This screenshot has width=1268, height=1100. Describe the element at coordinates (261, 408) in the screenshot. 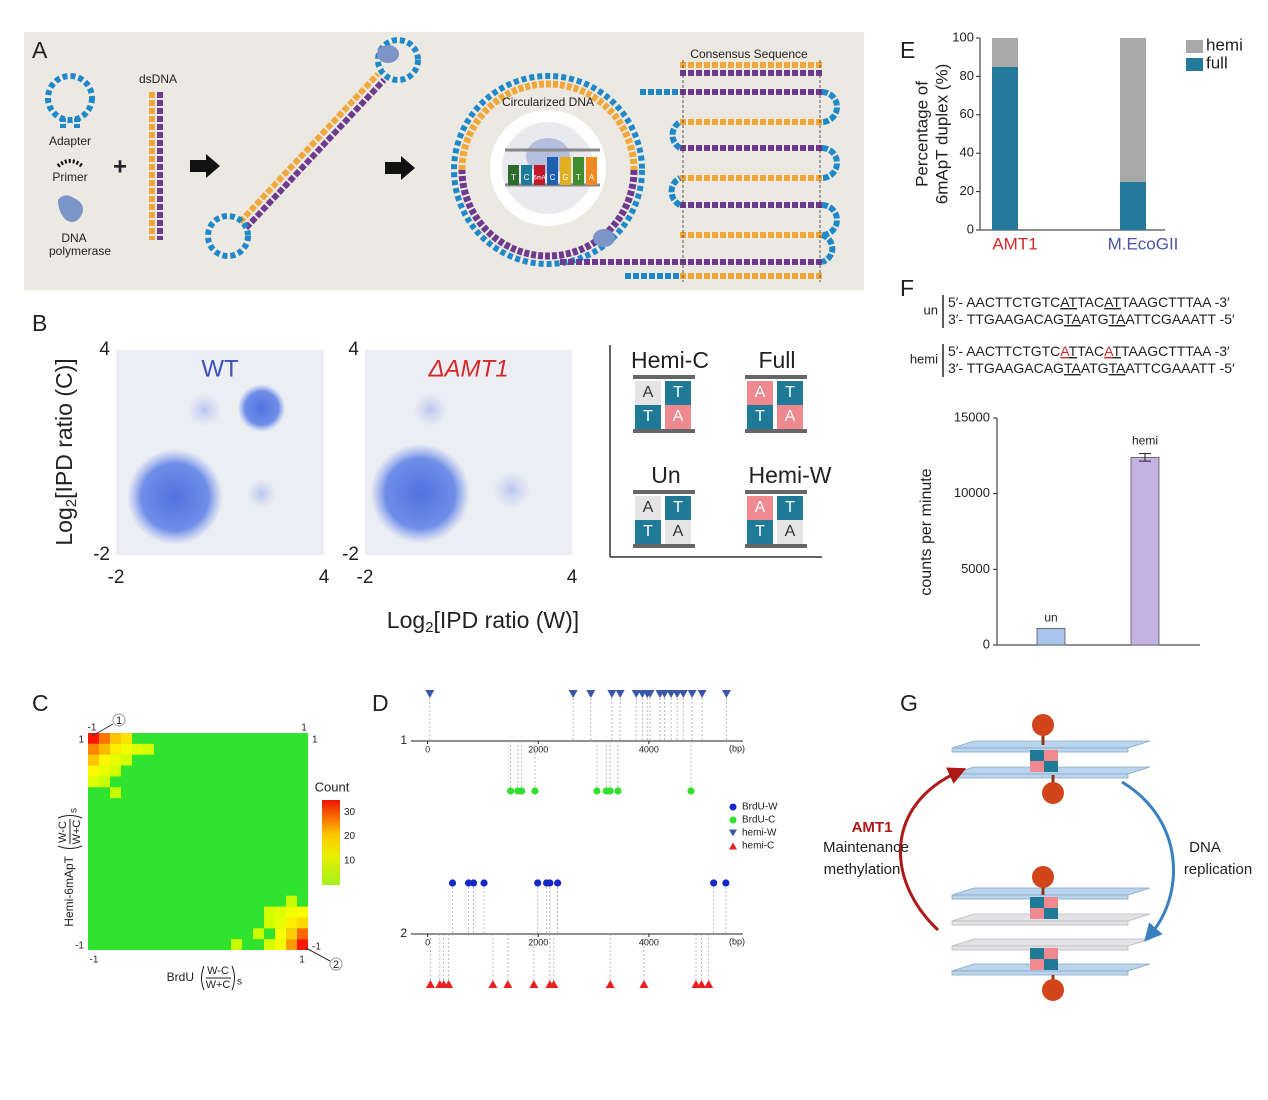

I see `cluster` at that location.